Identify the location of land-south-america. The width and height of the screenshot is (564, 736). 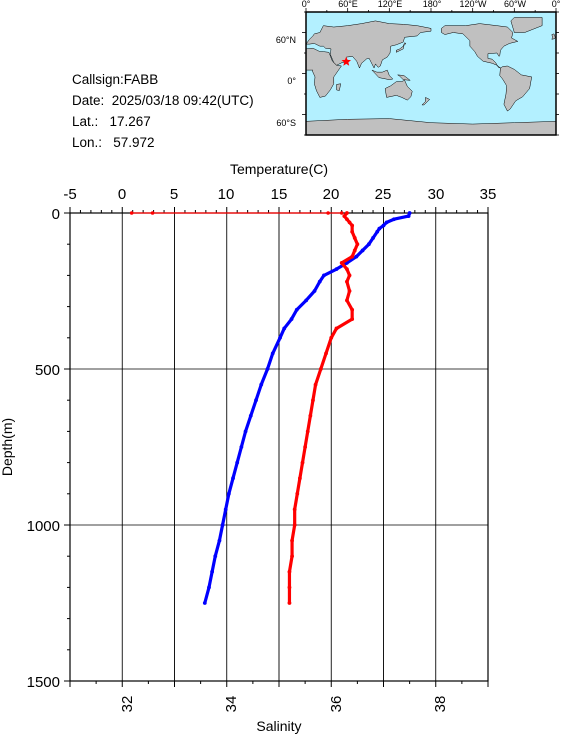
(515, 88).